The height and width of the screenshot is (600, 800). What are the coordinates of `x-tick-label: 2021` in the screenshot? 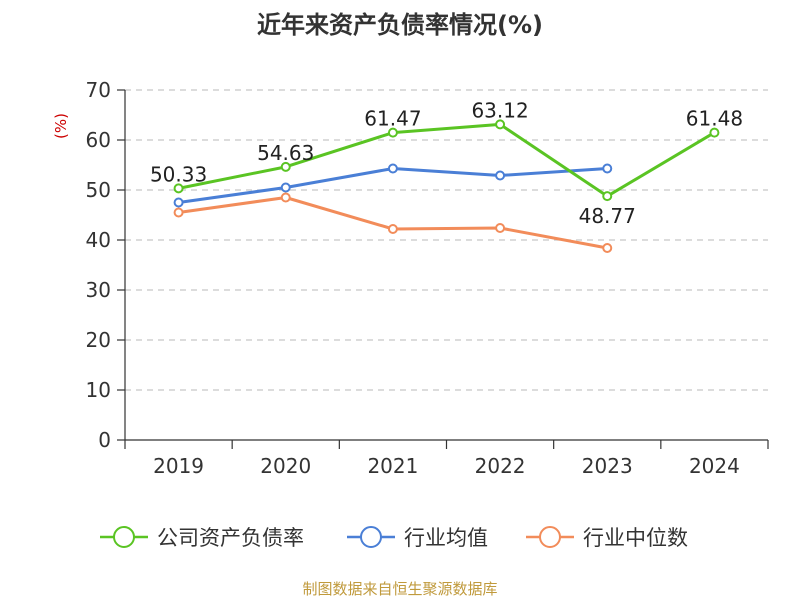 It's located at (392, 466).